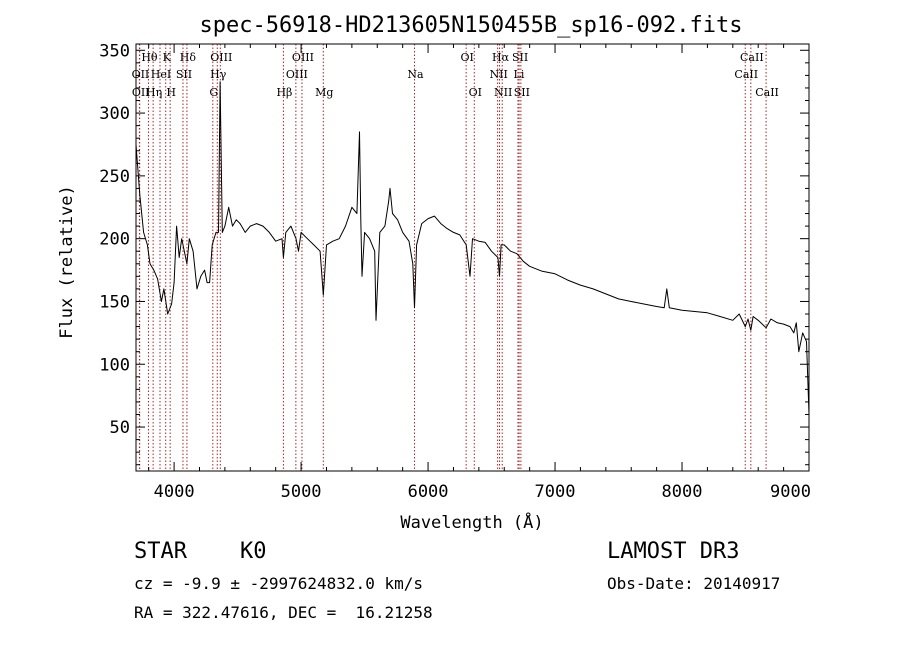 The width and height of the screenshot is (900, 649). Describe the element at coordinates (297, 74) in the screenshot. I see `line-label-14: OIII` at that location.